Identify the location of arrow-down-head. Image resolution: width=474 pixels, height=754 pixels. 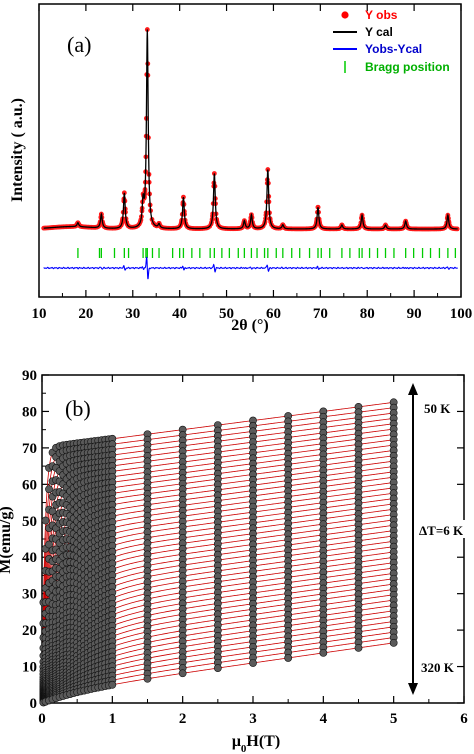
(413, 689).